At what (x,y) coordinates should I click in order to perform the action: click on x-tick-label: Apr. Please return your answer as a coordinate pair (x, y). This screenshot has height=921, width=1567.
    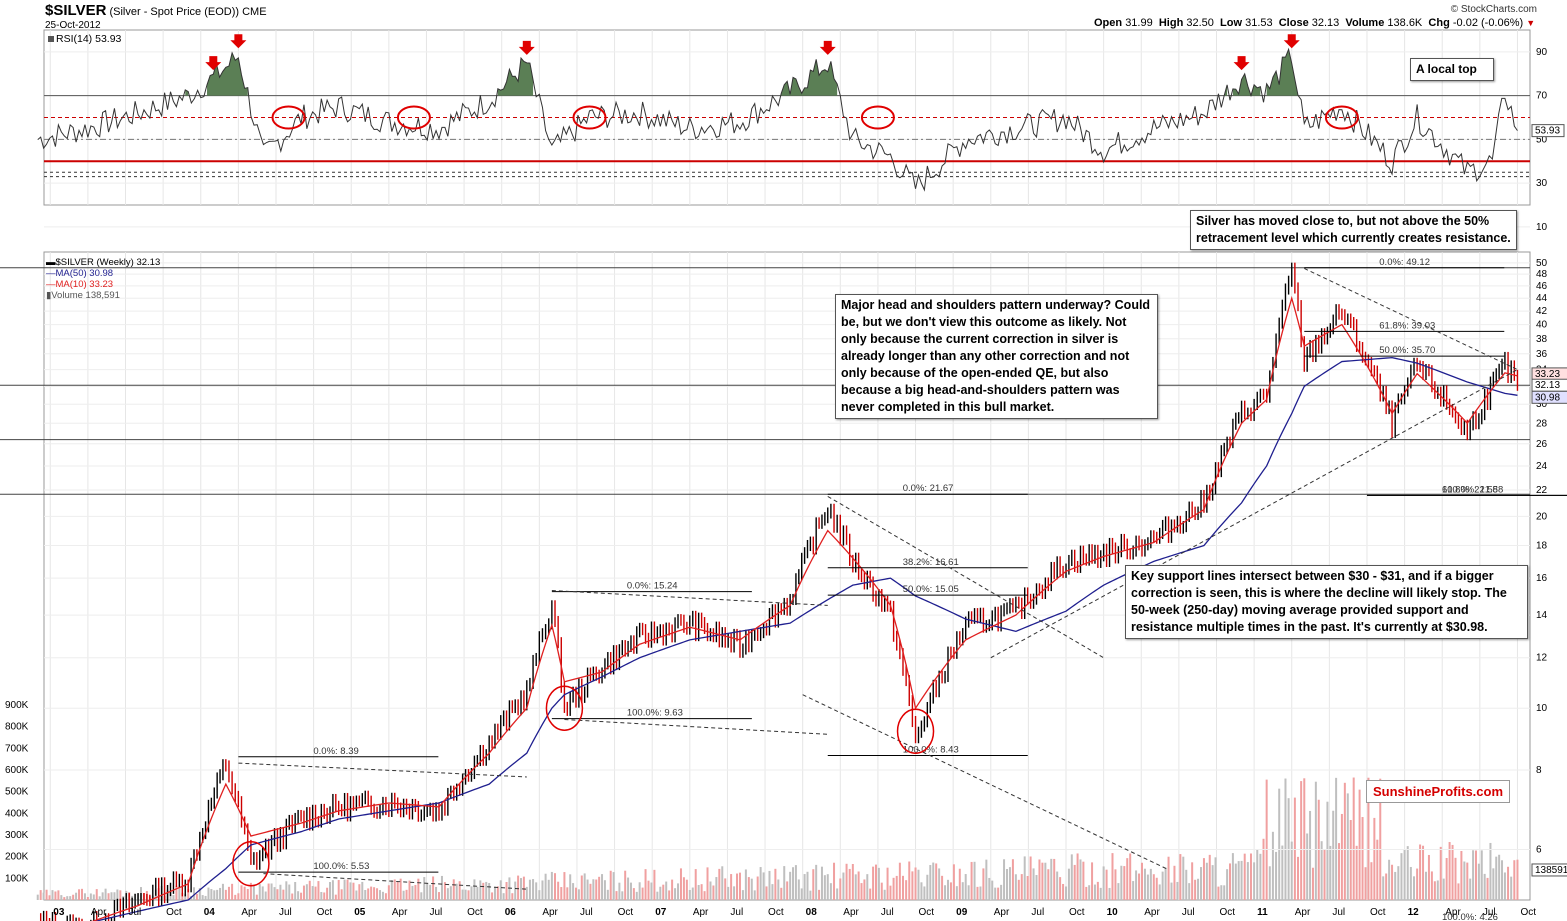
    Looking at the image, I should click on (1002, 912).